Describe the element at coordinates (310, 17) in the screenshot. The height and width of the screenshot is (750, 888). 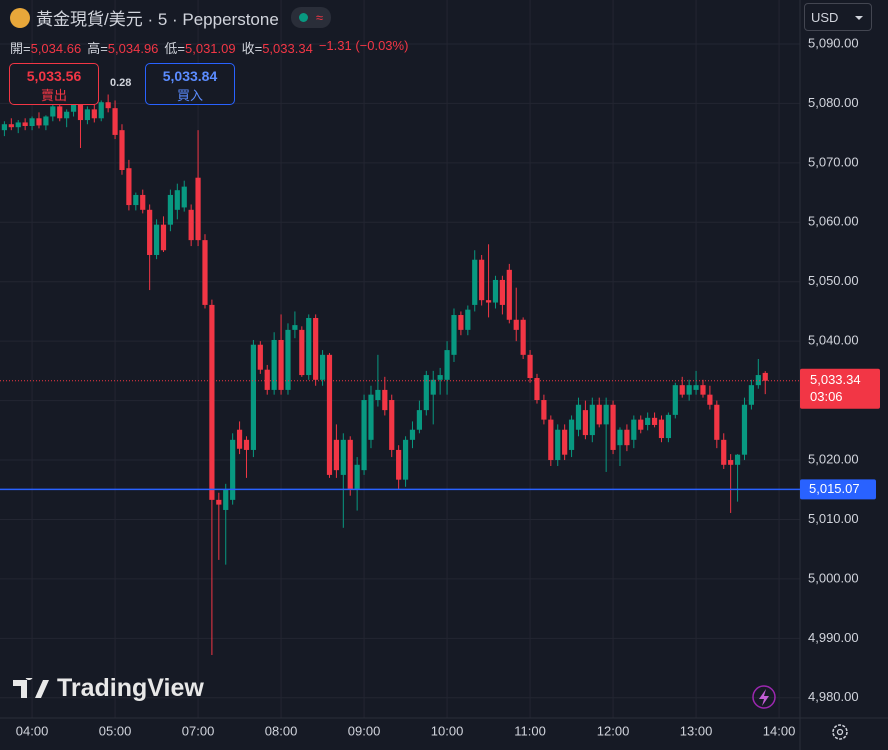
I see `status-pill: ≈` at that location.